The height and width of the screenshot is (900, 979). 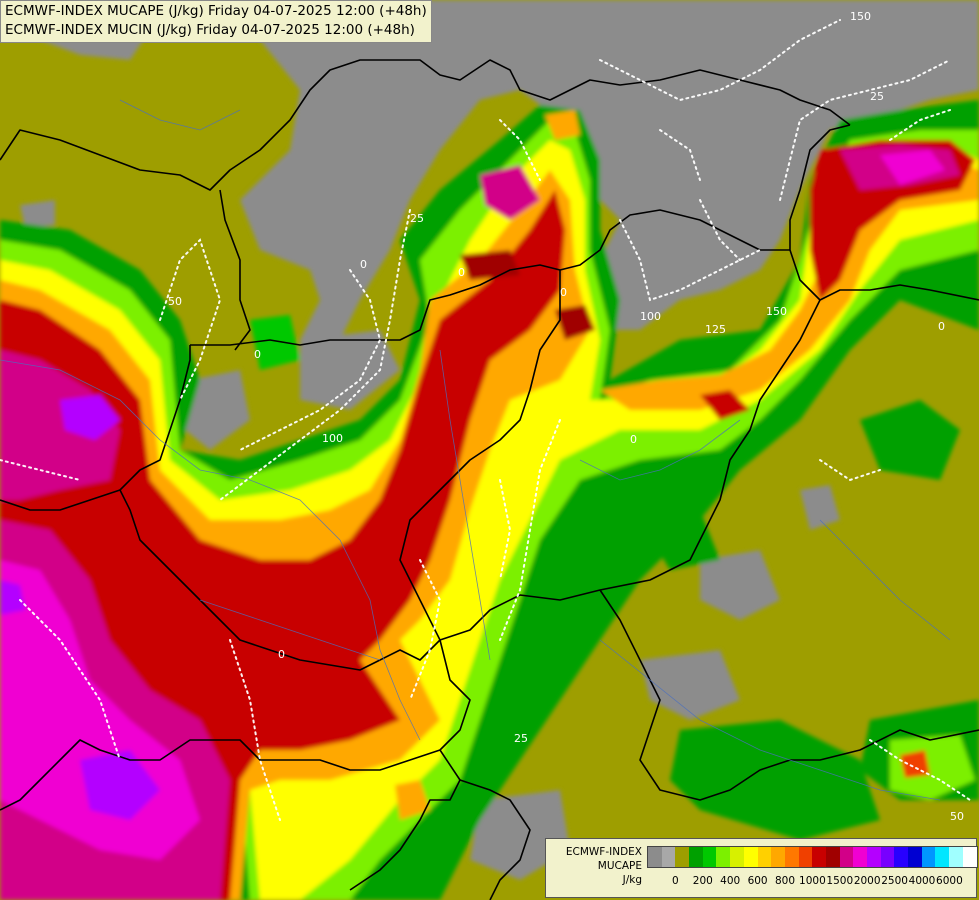 I want to click on contour-label: 125, so click(x=715, y=329).